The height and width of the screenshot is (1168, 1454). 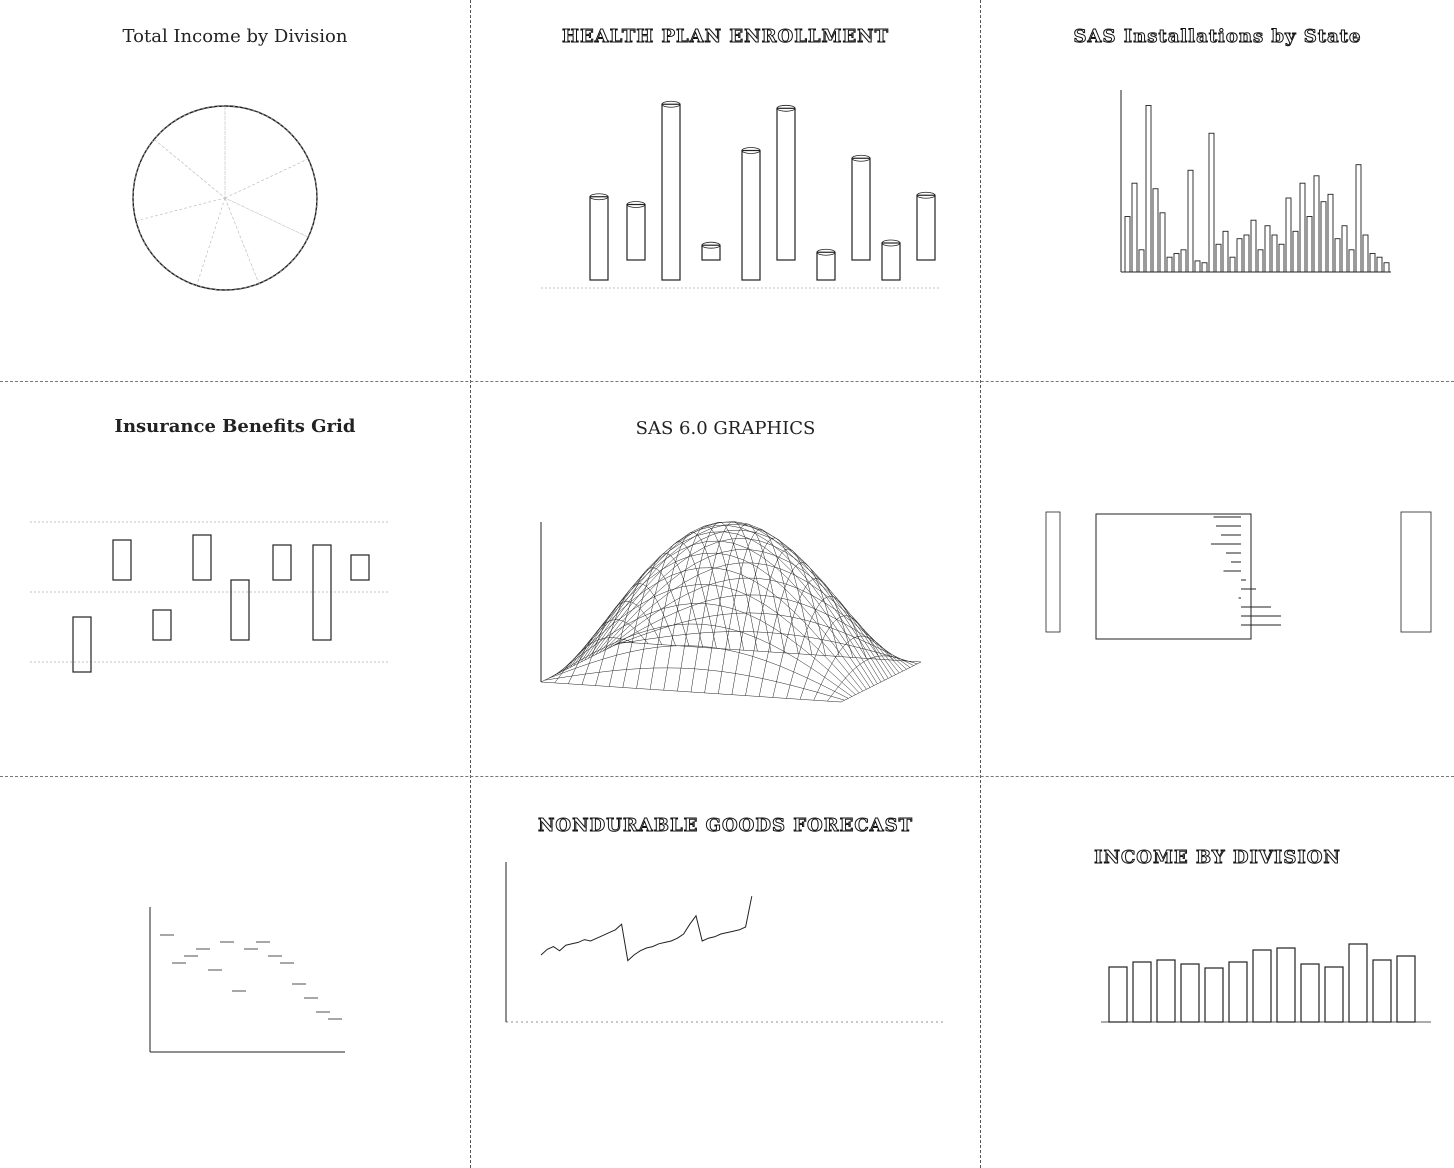 I want to click on panel-forecast: NONDURABLE GOODS FORECAST, so click(x=725, y=972).